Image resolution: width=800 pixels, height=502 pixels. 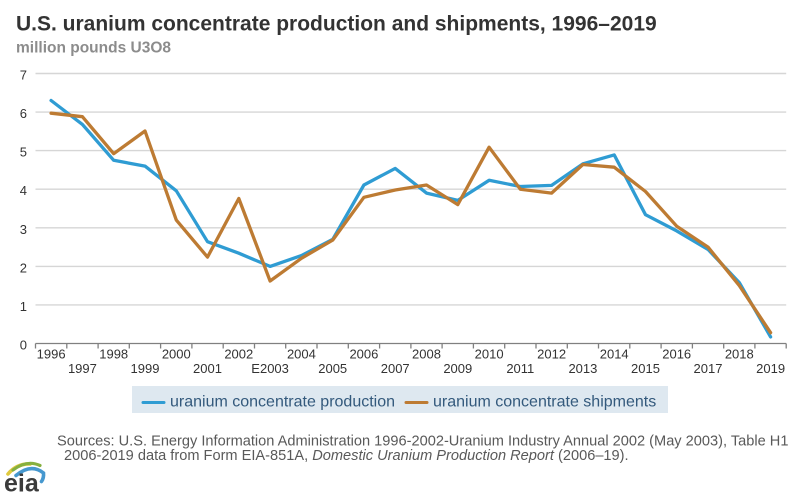 I want to click on svg-text: 0, so click(x=23, y=345).